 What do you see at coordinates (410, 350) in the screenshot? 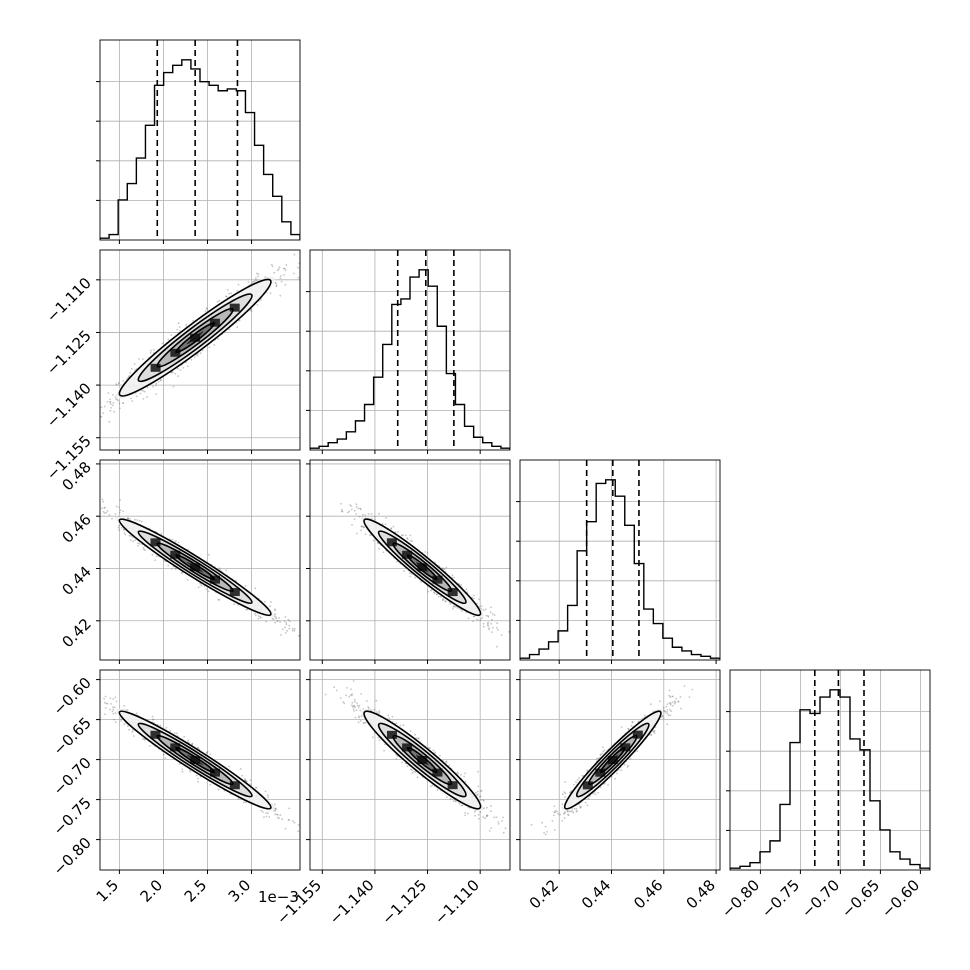
I see `panel-frame` at bounding box center [410, 350].